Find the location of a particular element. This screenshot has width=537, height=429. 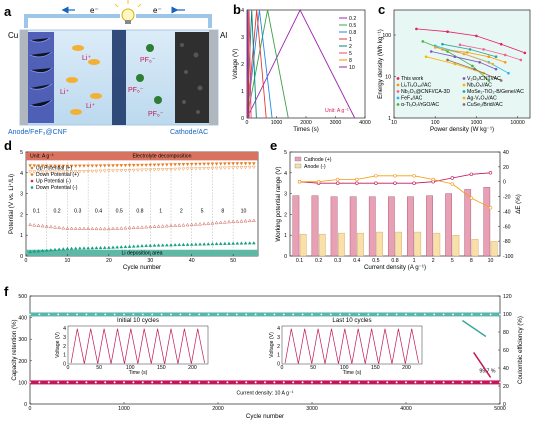

y2-tick-label: 0 is located at coordinates (504, 405).